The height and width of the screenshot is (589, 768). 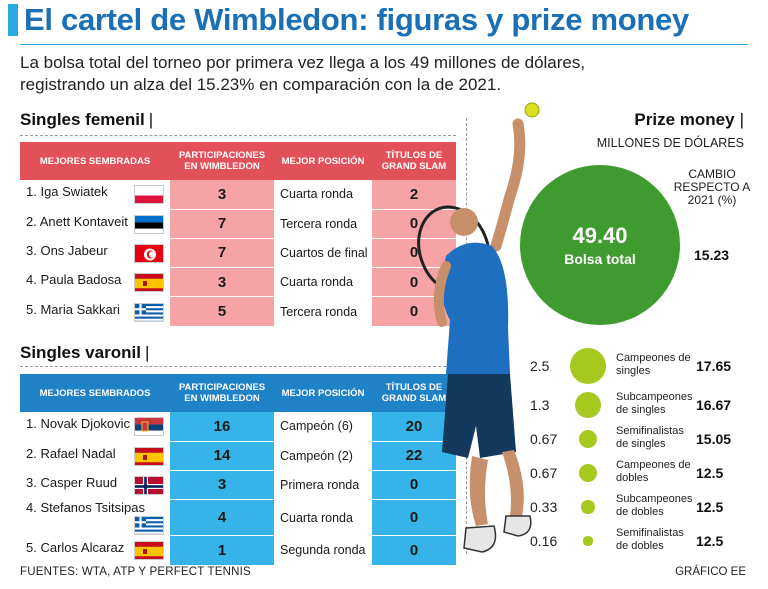 What do you see at coordinates (323, 550) in the screenshot?
I see `best-position-cell: Segunda ronda` at bounding box center [323, 550].